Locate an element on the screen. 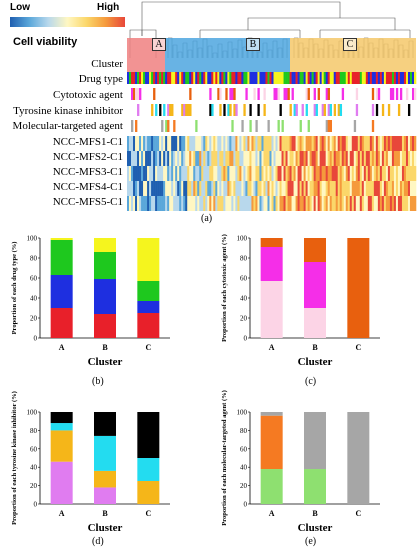  x-tick-label: C is located at coordinates (358, 347).